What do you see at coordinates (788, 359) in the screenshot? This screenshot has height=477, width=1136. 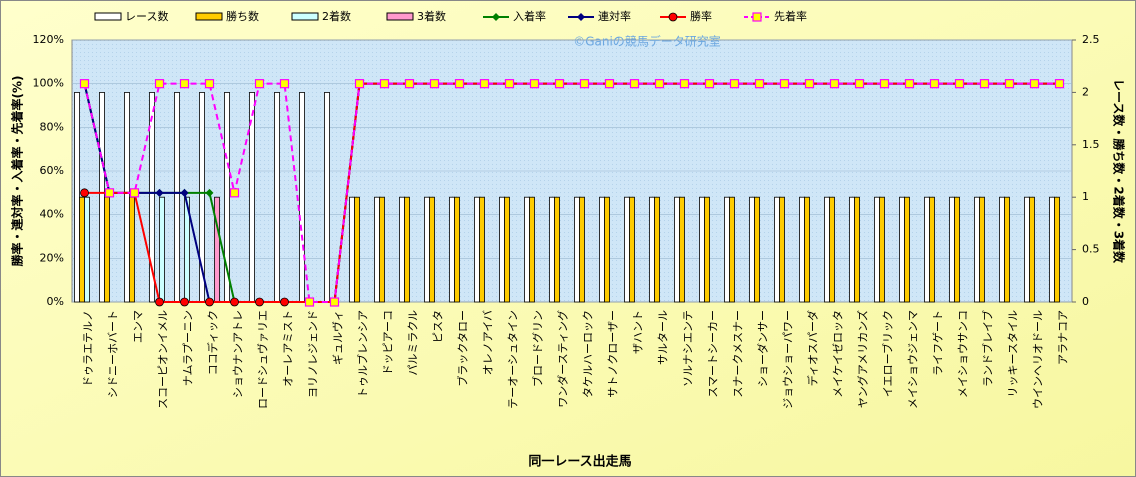 I see `x-tick-label: ジョウショーパワー` at bounding box center [788, 359].